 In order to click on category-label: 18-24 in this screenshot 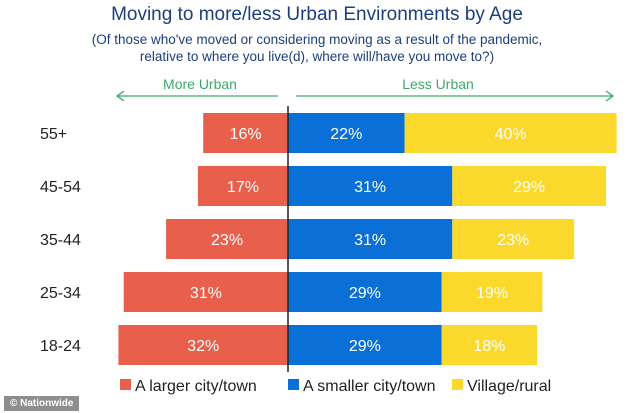, I will do `click(60, 346)`.